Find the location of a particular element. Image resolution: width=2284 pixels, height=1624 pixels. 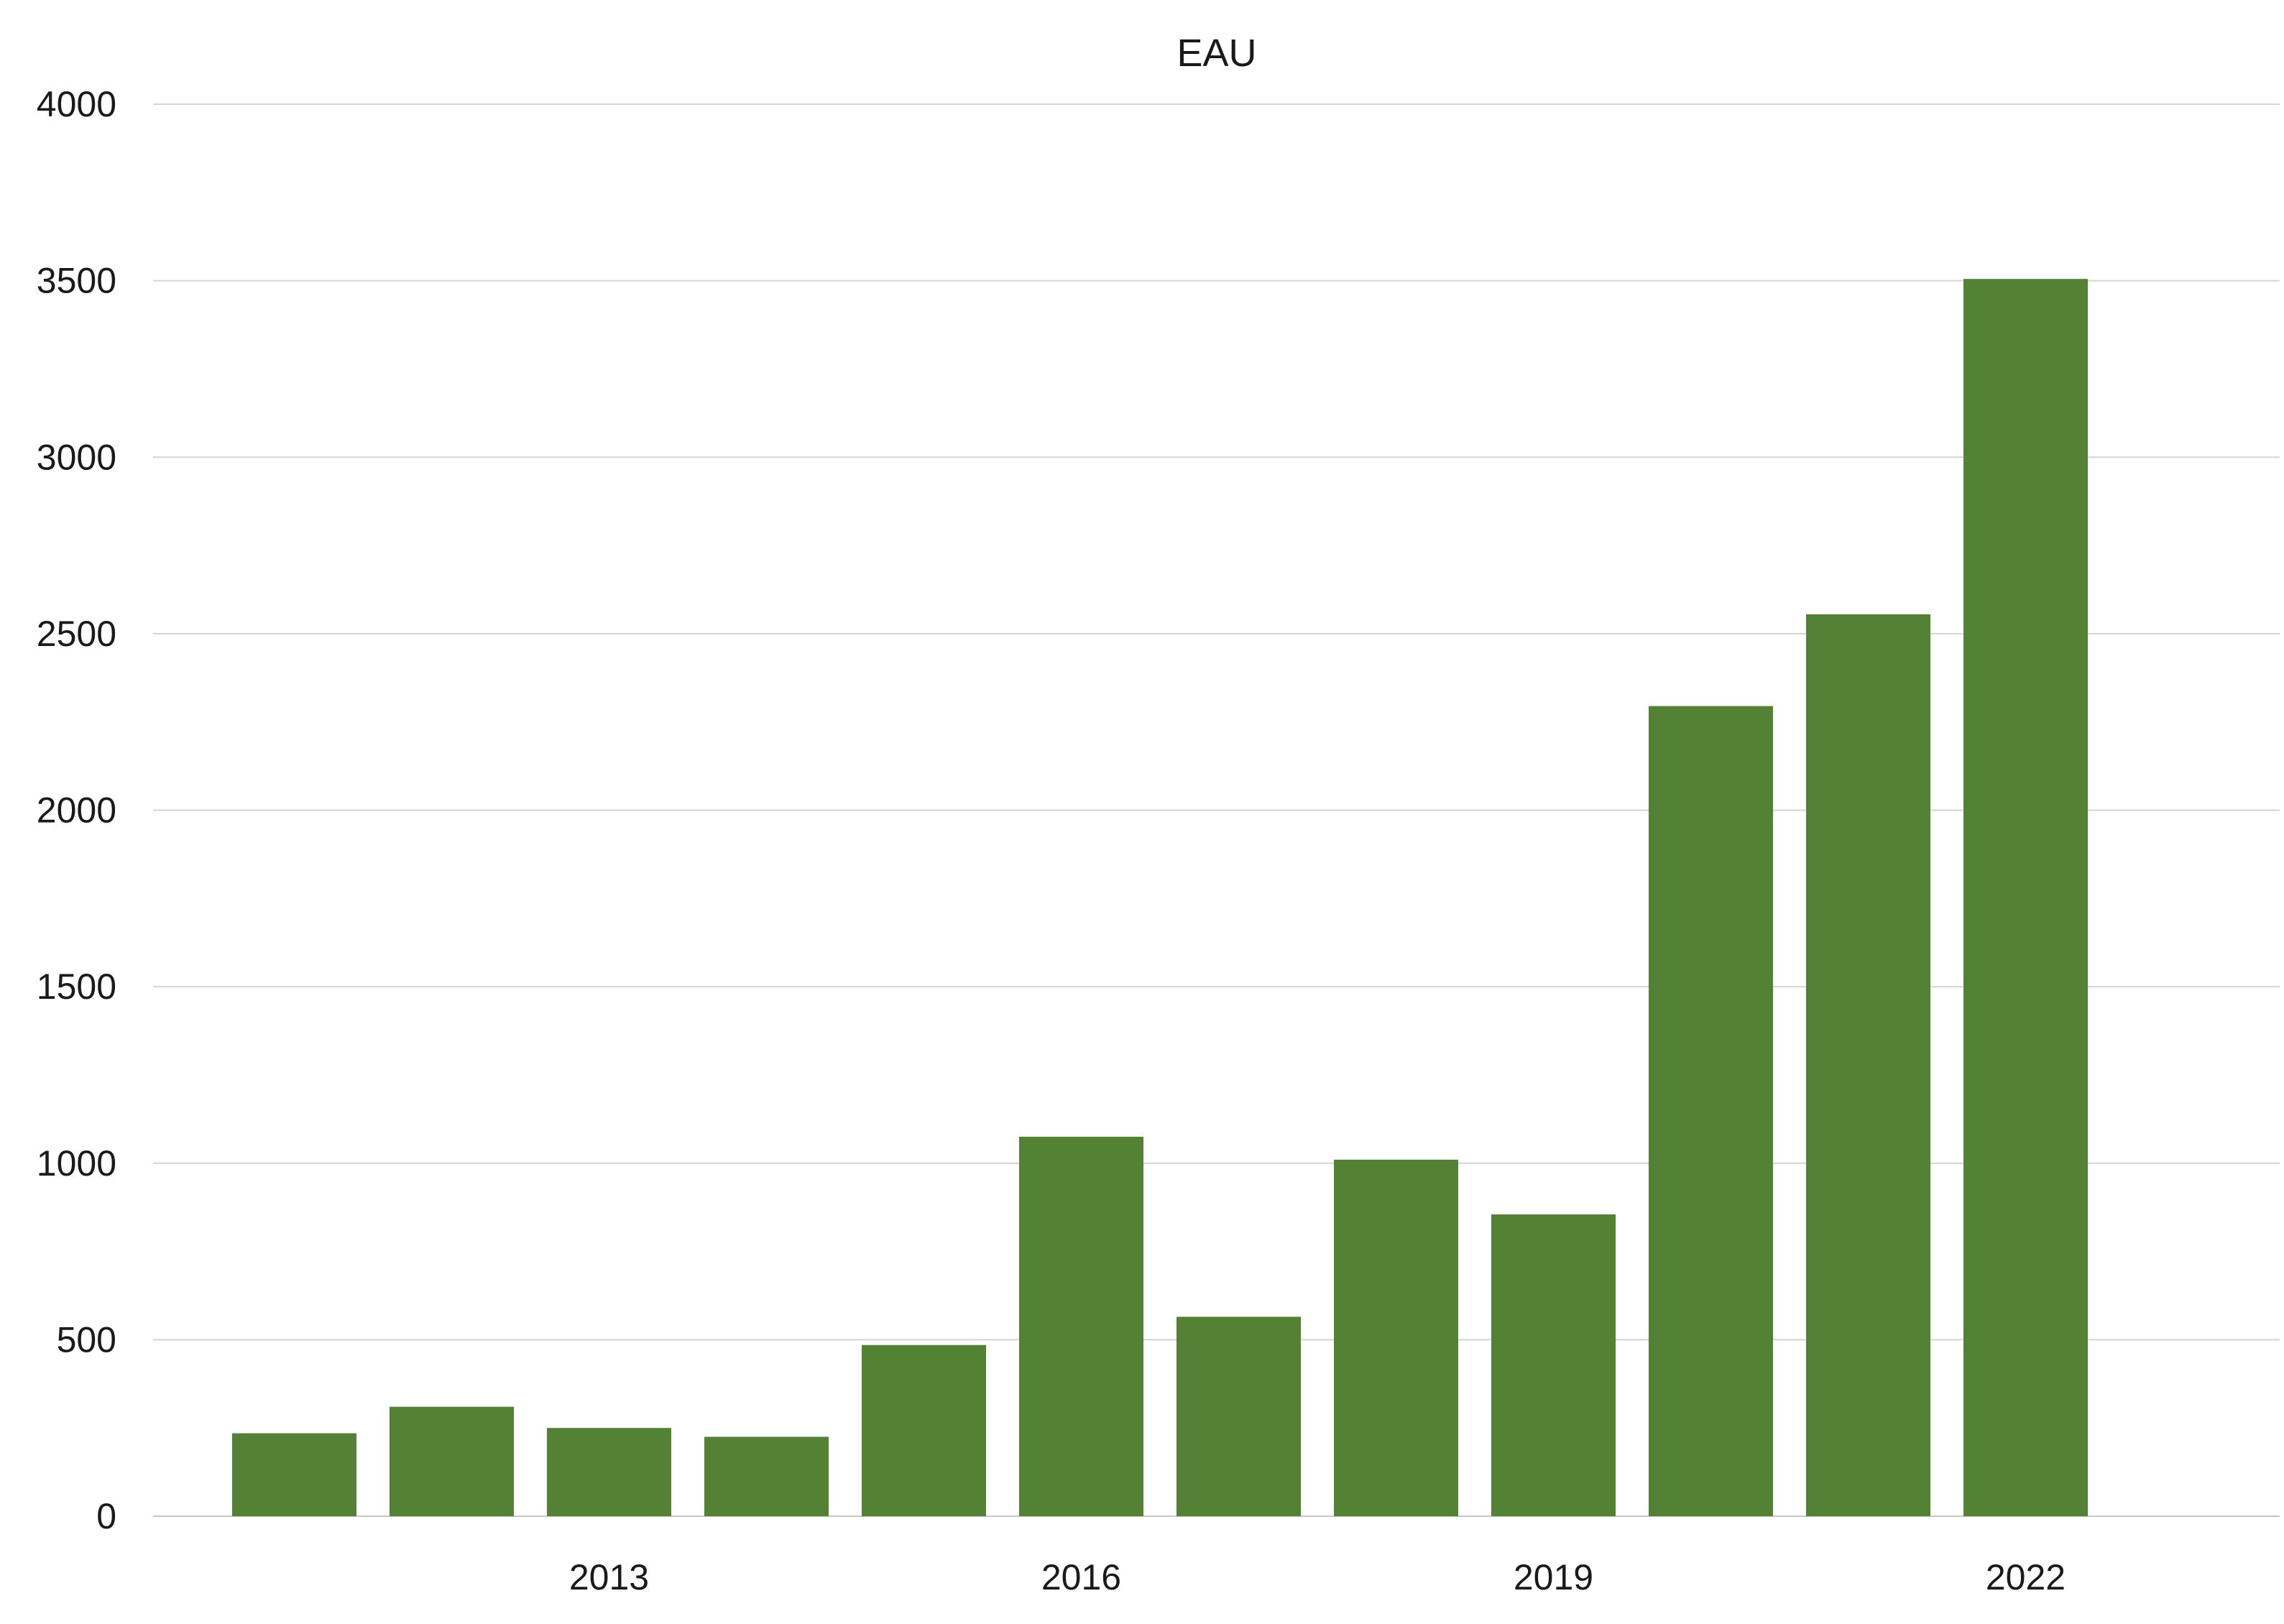

chart-title: EAU is located at coordinates (1216, 53).